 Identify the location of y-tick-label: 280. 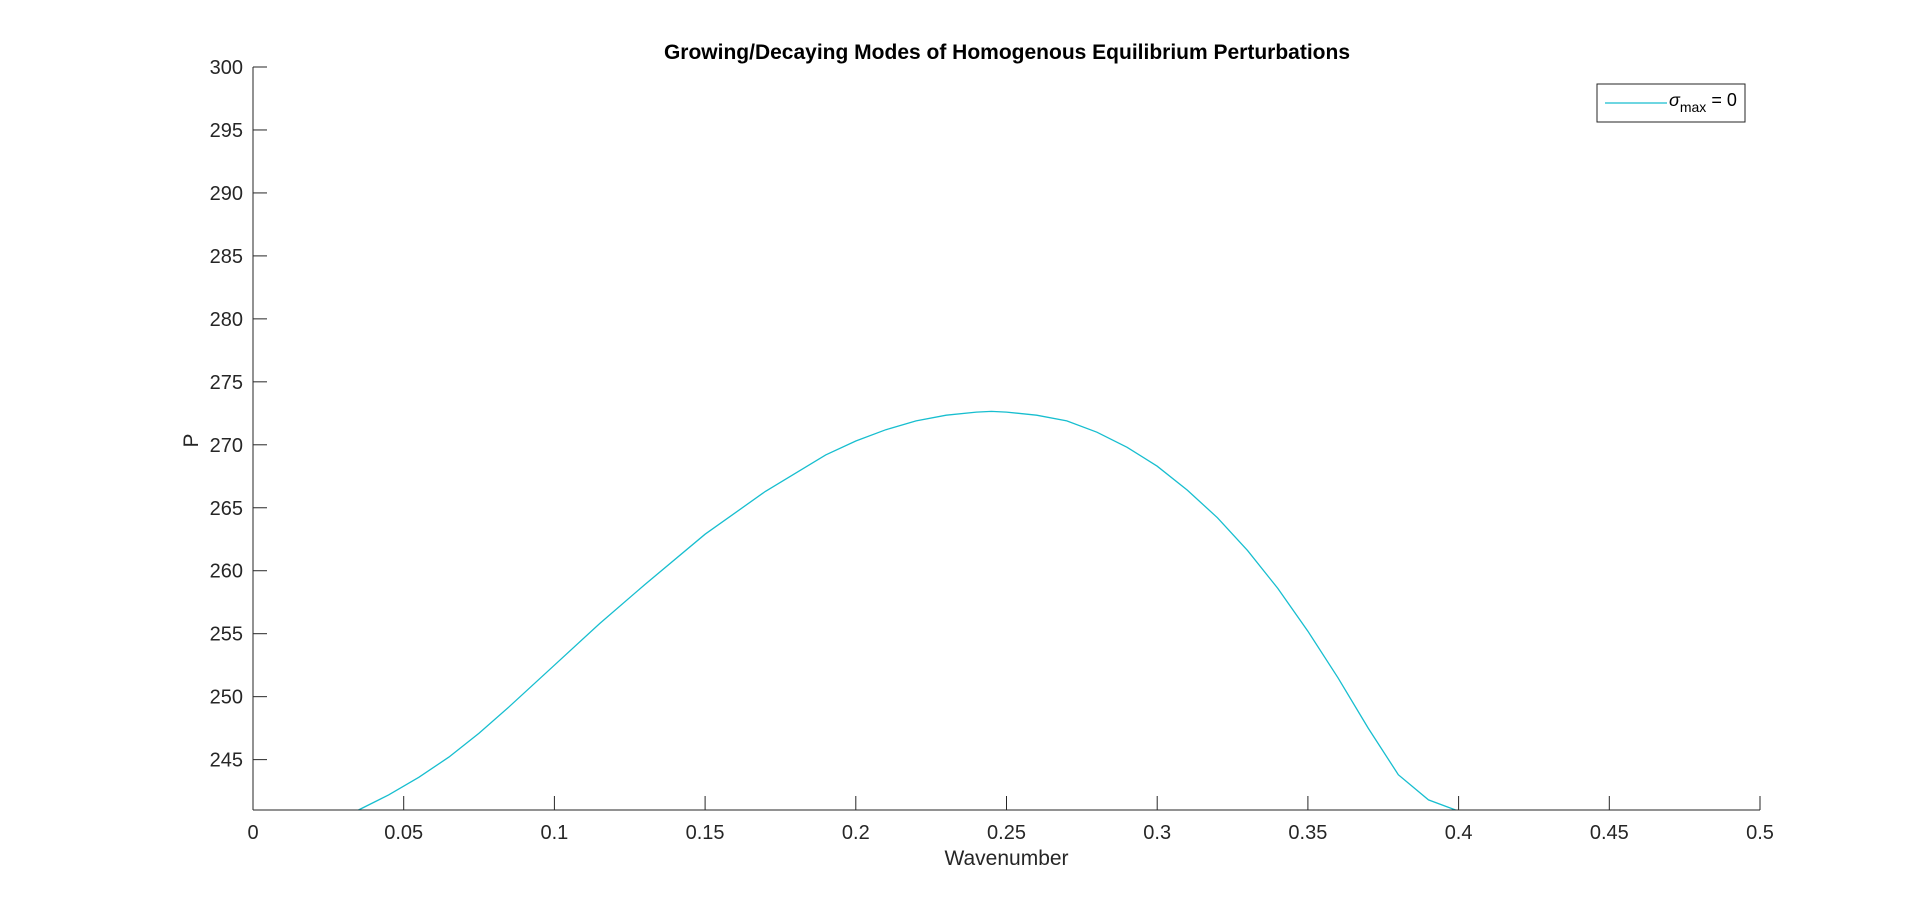
(226, 320).